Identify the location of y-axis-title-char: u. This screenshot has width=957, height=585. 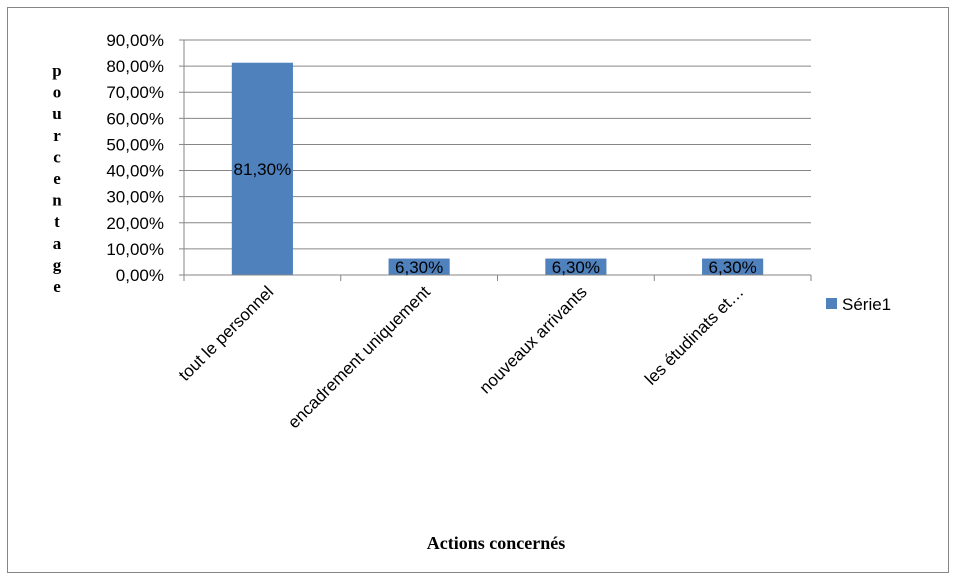
(56, 113).